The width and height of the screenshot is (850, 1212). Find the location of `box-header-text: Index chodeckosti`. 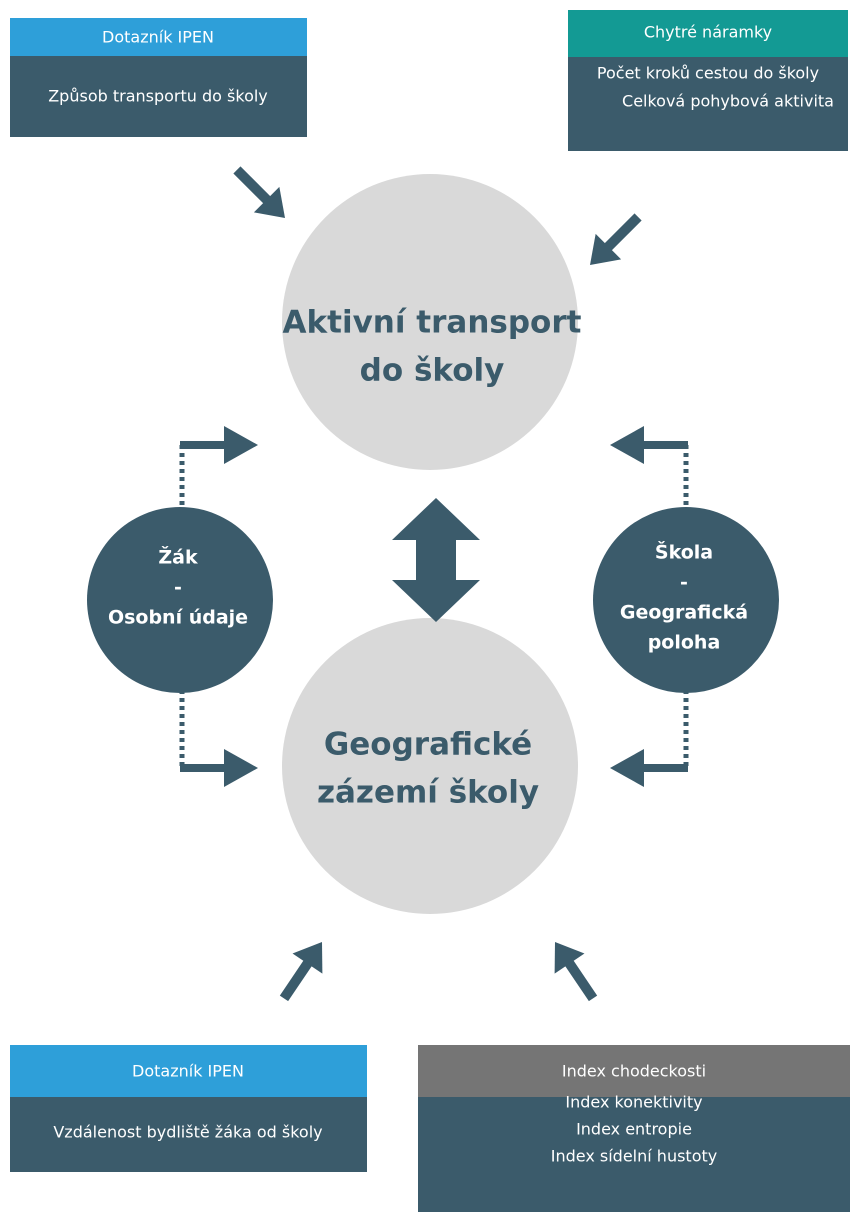

box-header-text: Index chodeckosti is located at coordinates (634, 1071).